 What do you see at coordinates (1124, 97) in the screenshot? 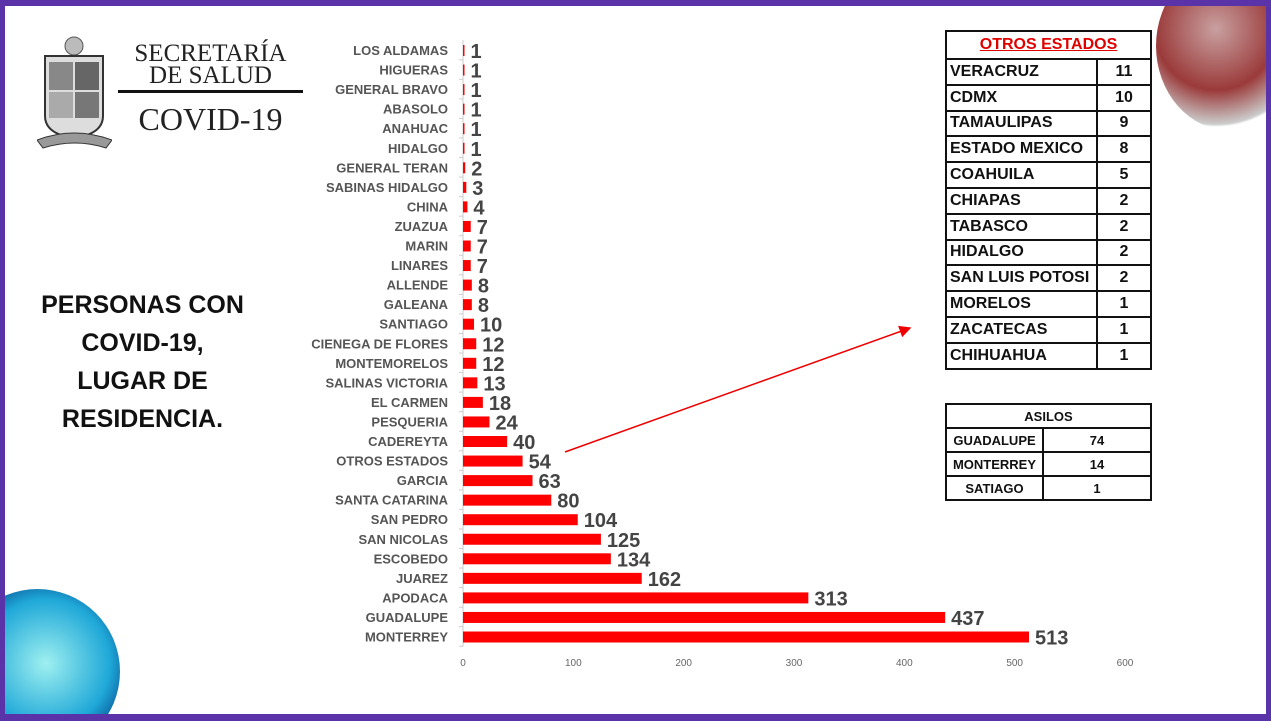
I see `row-value: 10` at bounding box center [1124, 97].